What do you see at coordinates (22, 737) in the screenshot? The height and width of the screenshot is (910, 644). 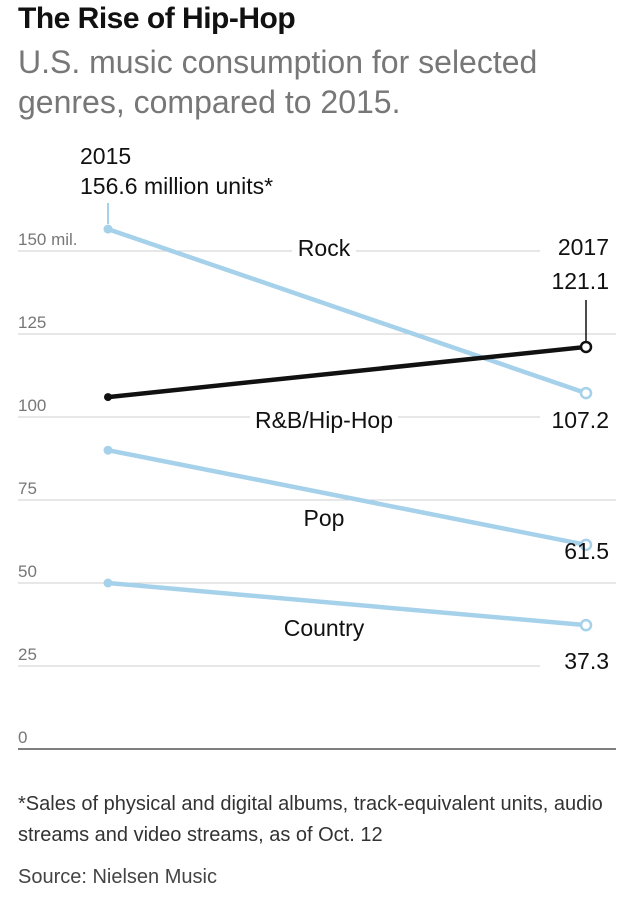 I see `y-tick-label-0: 0` at bounding box center [22, 737].